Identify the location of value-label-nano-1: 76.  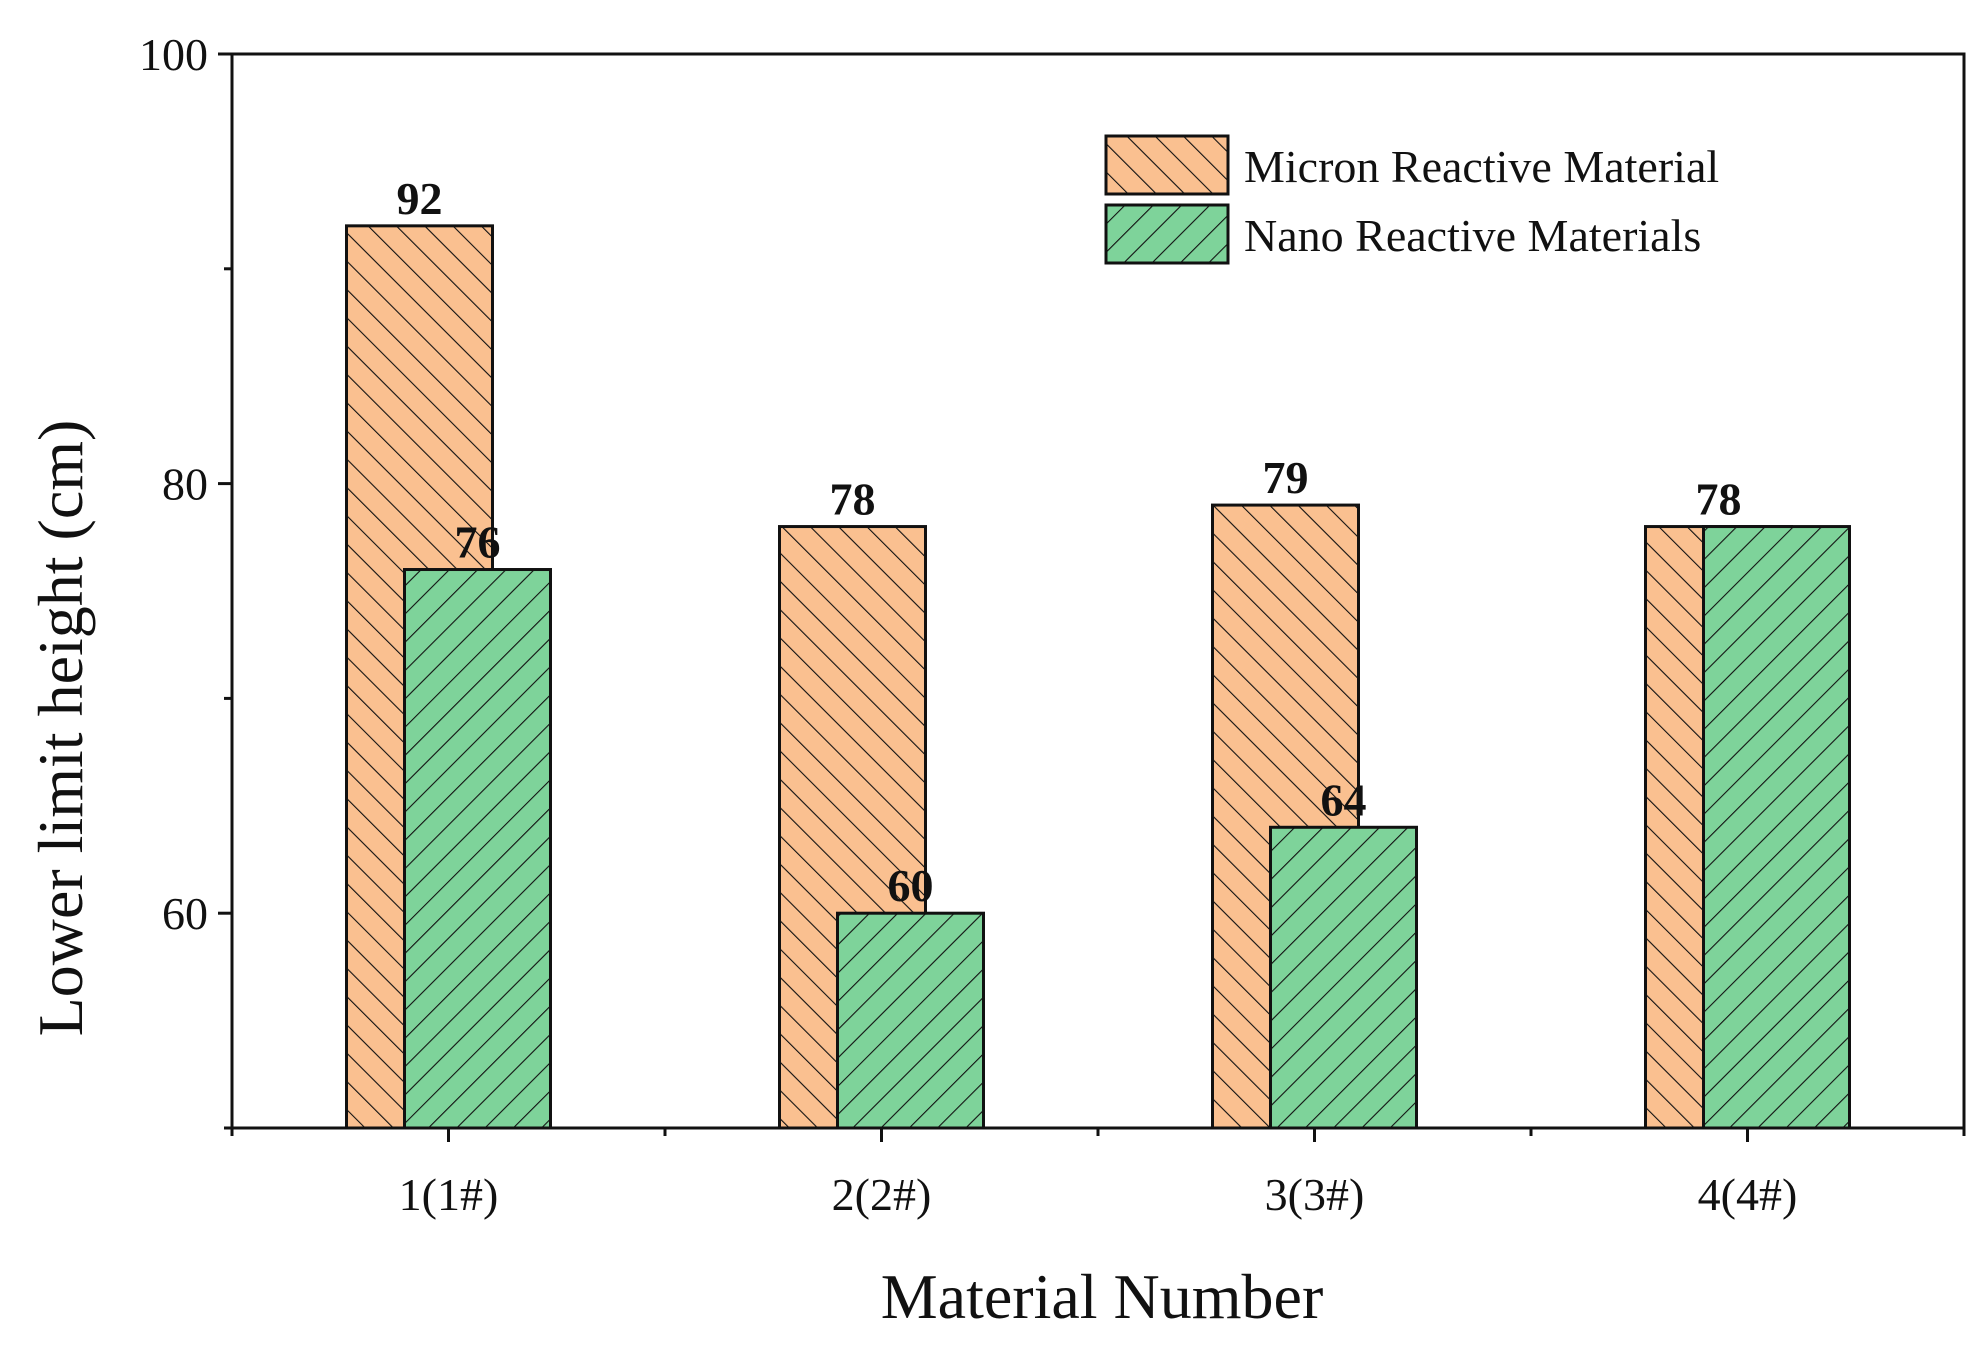
(478, 542).